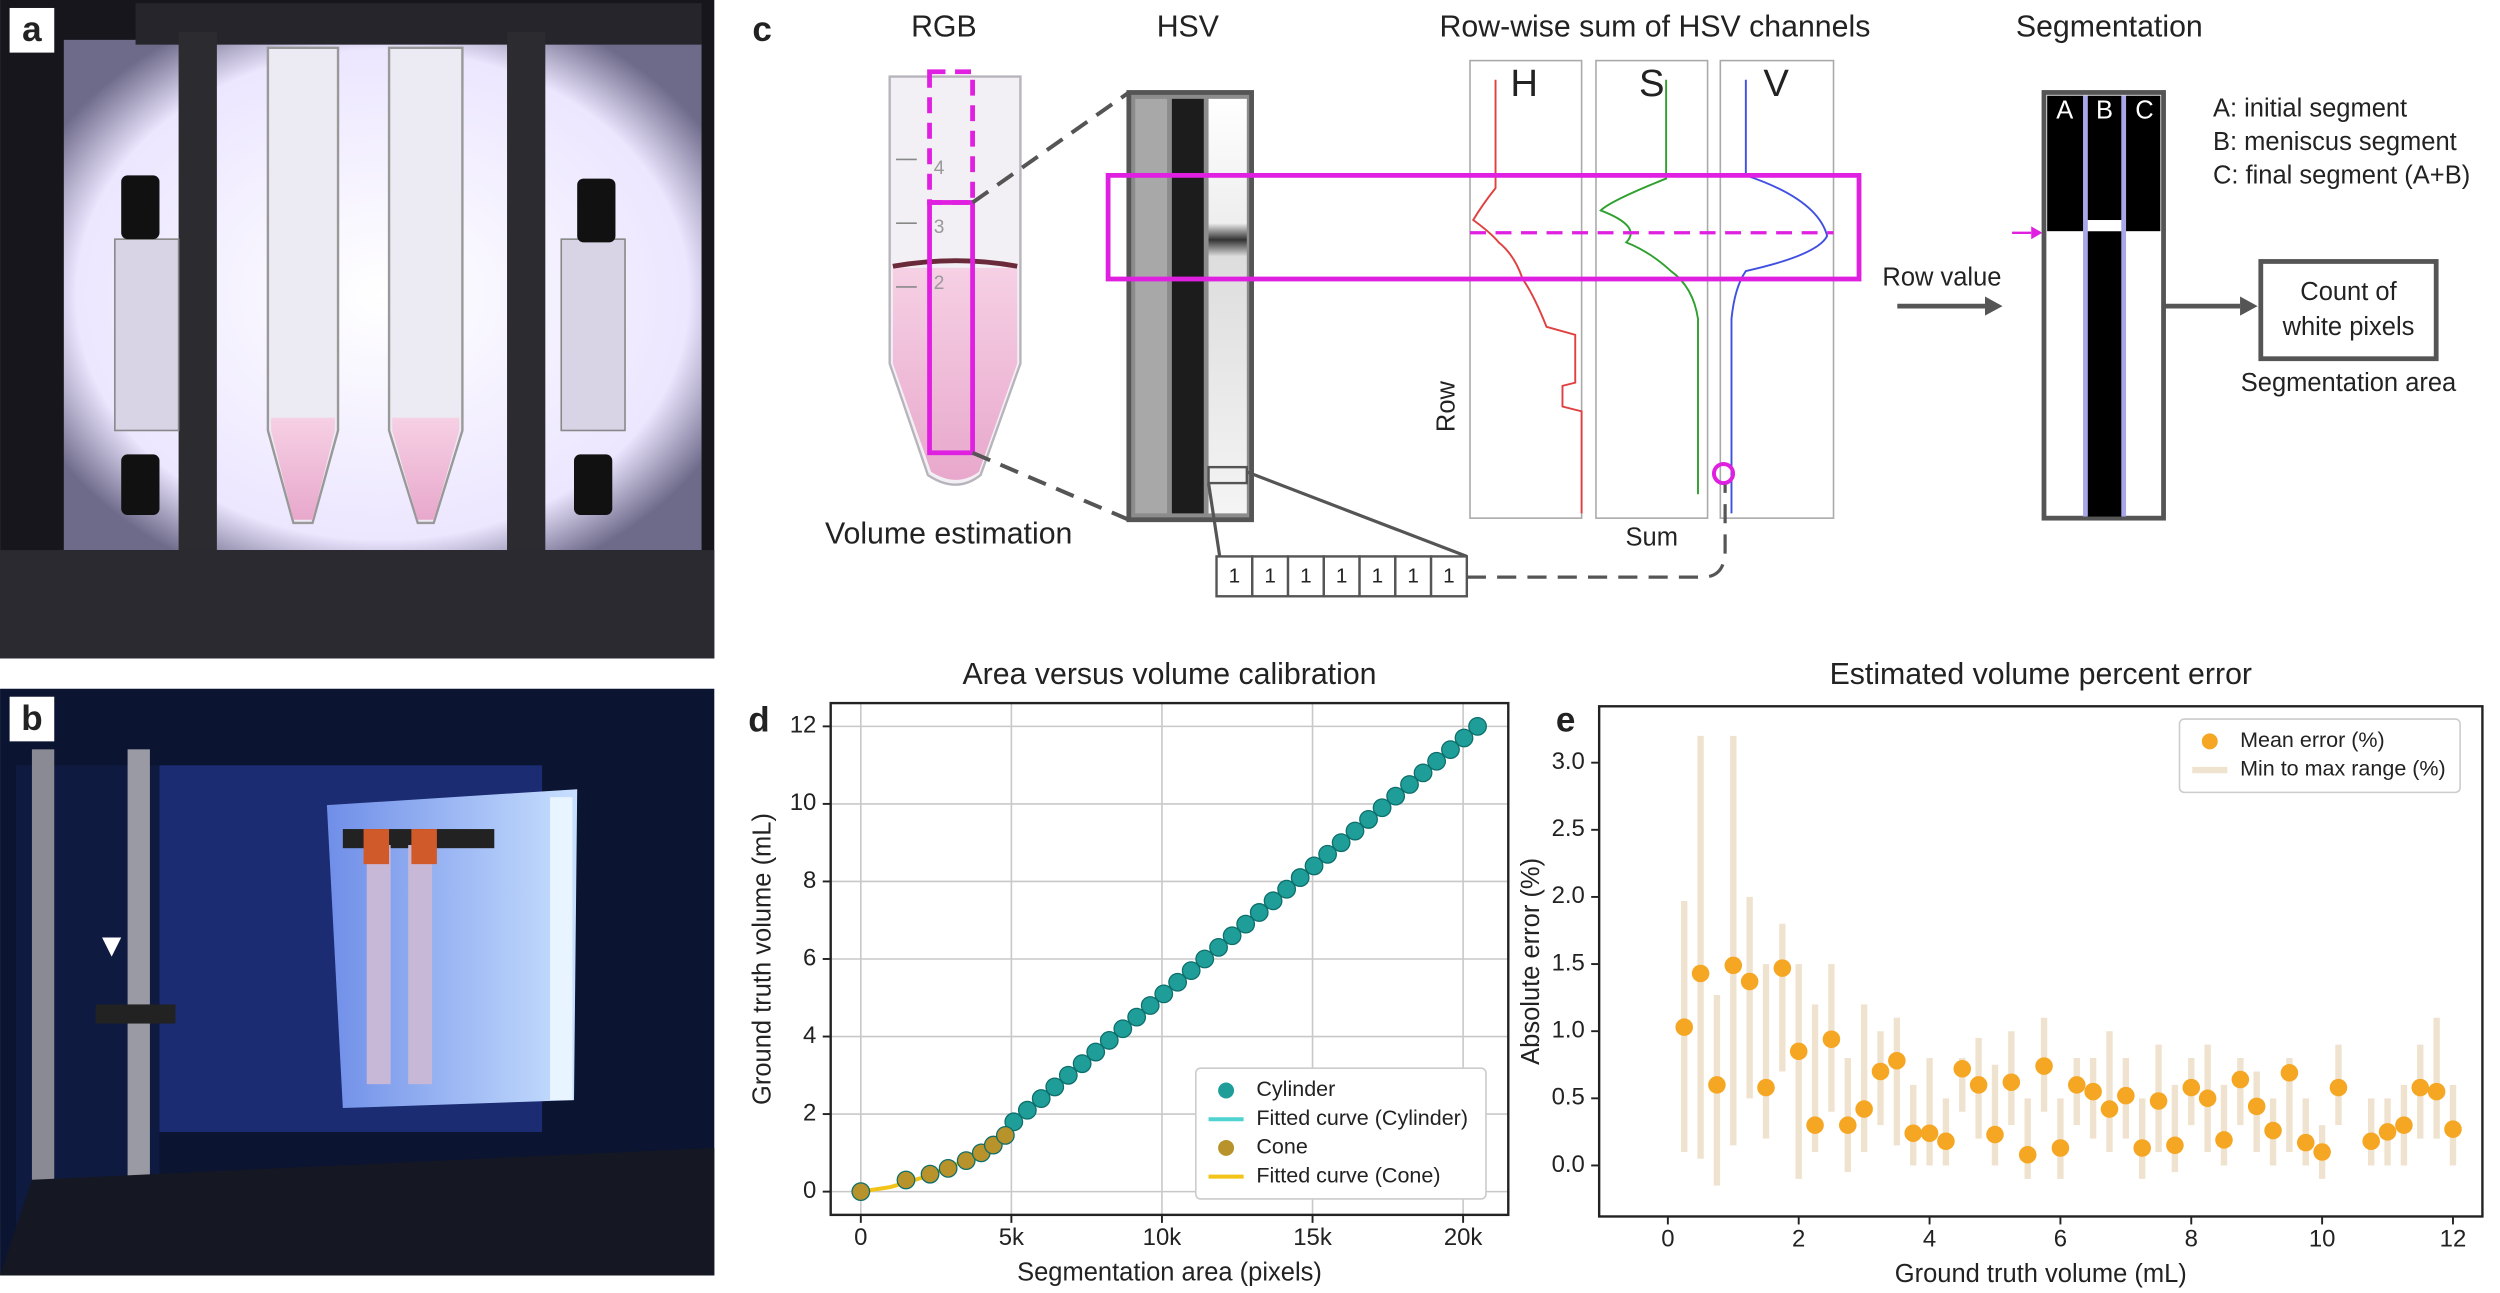 The width and height of the screenshot is (2500, 1293). I want to click on tube-mark: 4, so click(939, 168).